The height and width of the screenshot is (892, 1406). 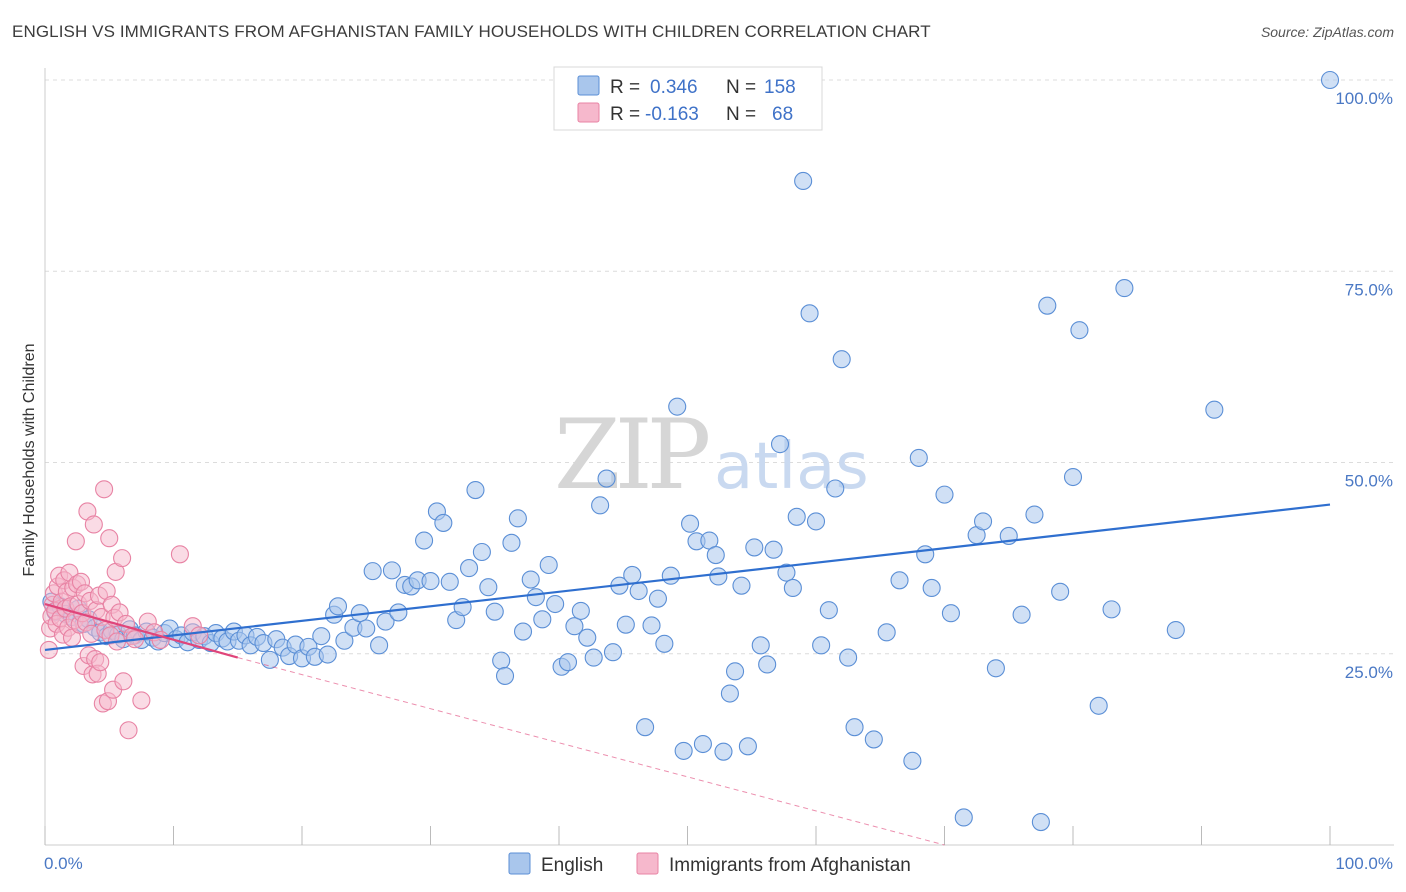 What do you see at coordinates (791, 467) in the screenshot?
I see `watermark-atlas: atlas` at bounding box center [791, 467].